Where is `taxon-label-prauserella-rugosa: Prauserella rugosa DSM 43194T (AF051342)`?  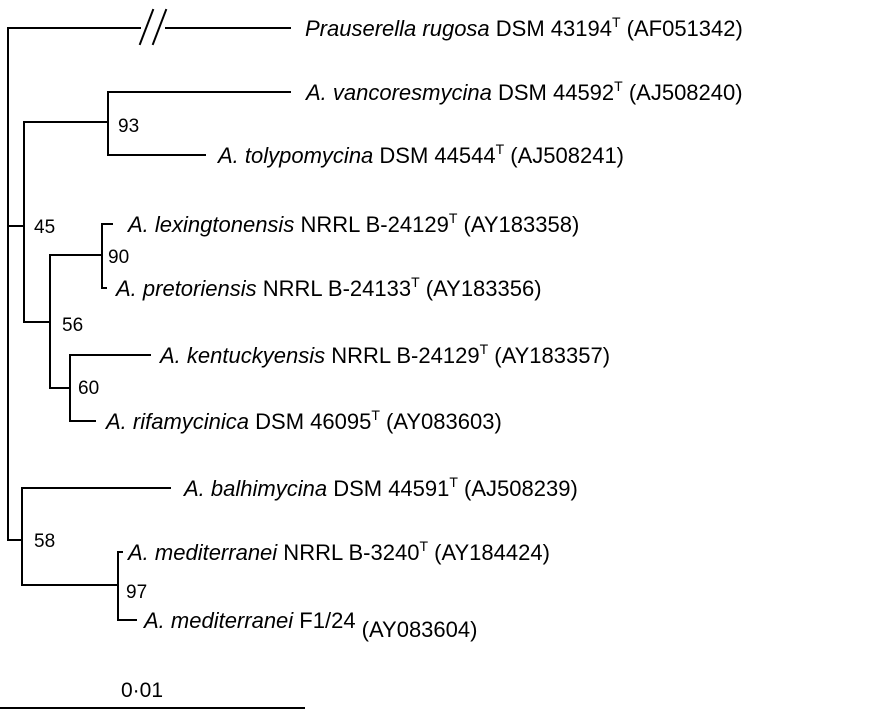 taxon-label-prauserella-rugosa: Prauserella rugosa DSM 43194T (AF051342) is located at coordinates (524, 27).